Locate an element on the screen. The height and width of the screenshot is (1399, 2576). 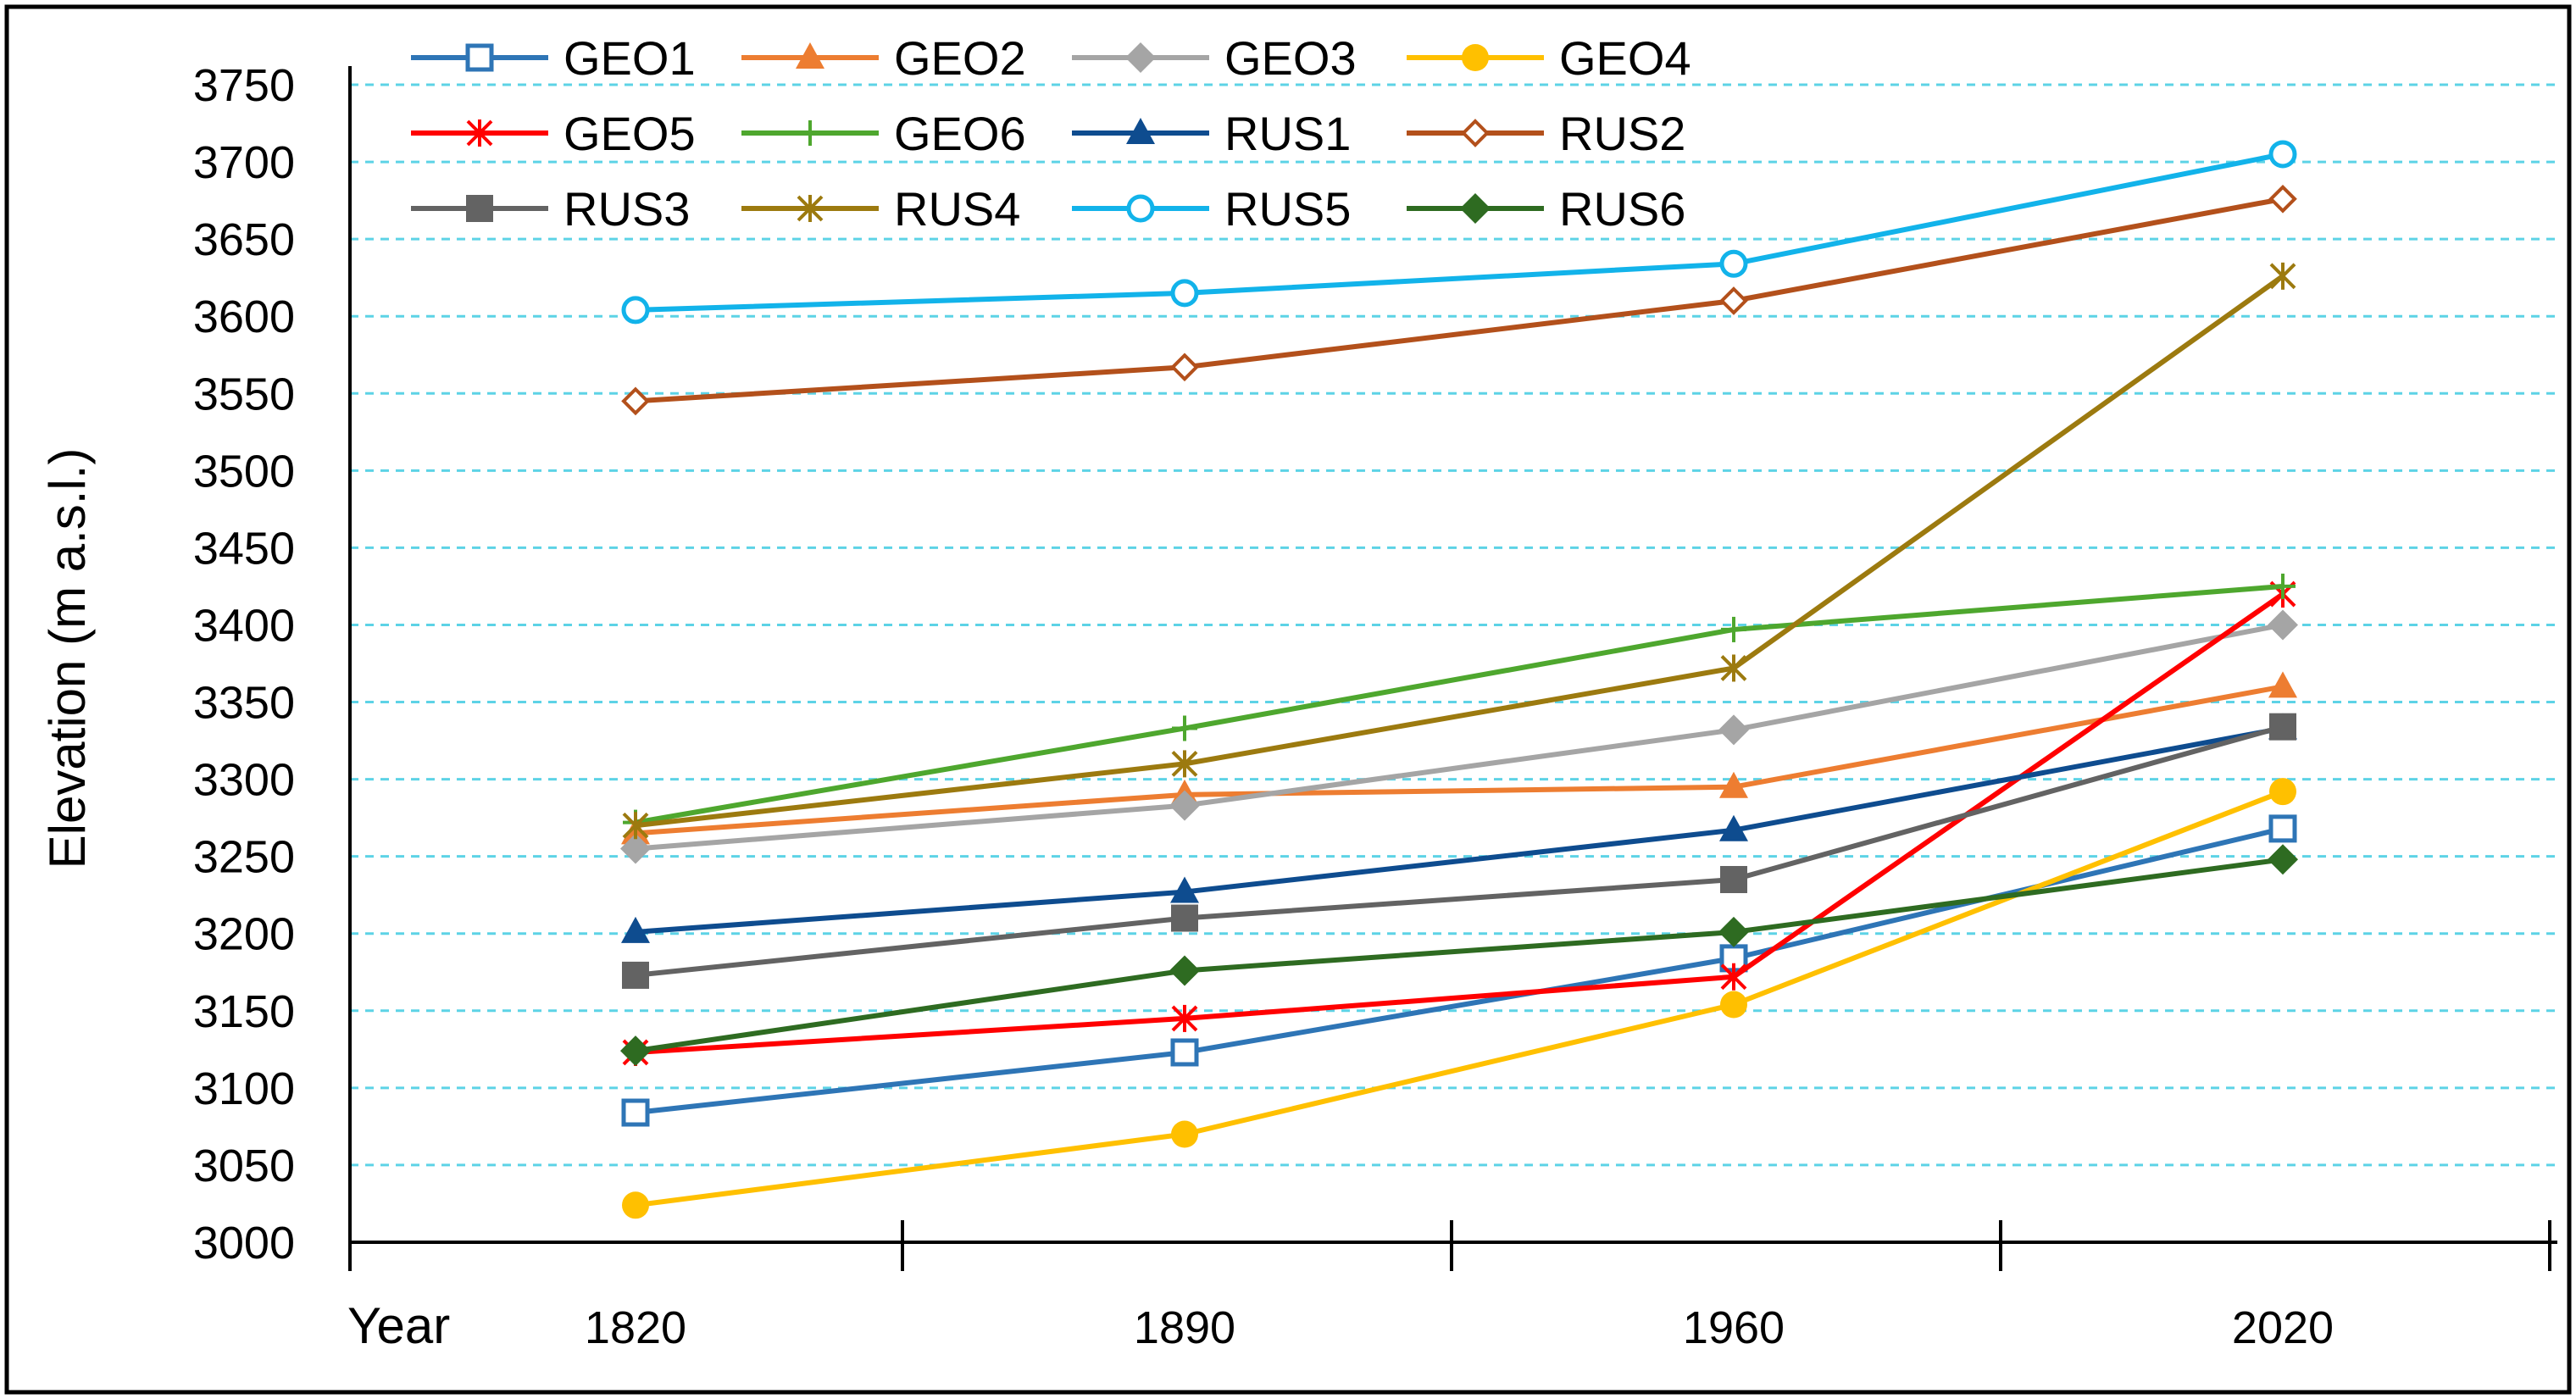
y-tick-label: 3550 is located at coordinates (244, 394).